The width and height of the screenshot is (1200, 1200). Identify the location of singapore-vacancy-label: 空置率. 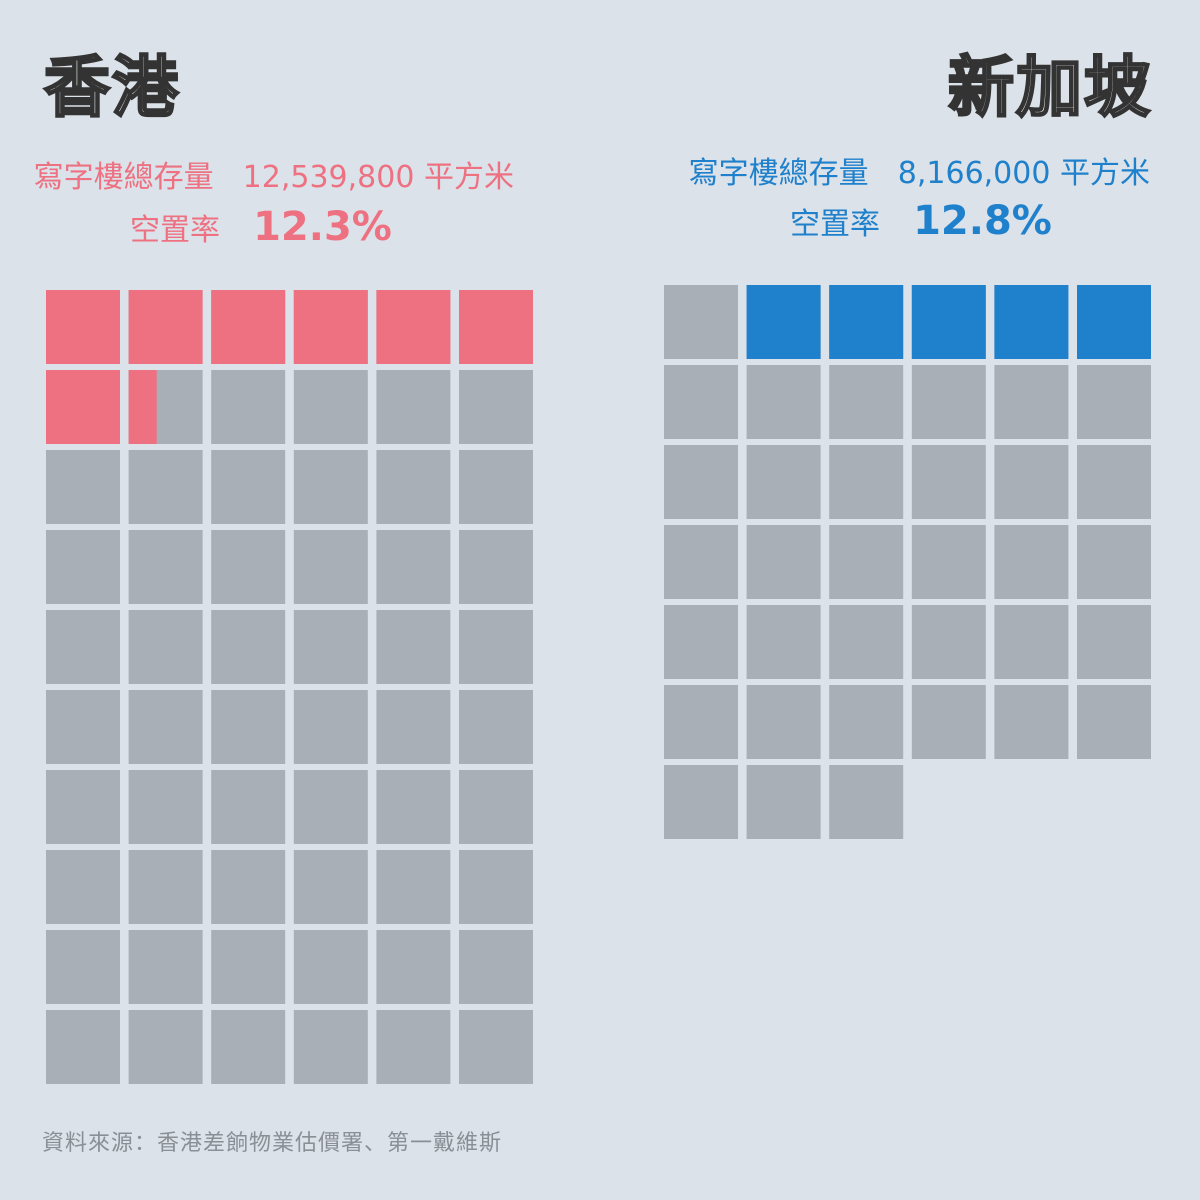
(835, 224).